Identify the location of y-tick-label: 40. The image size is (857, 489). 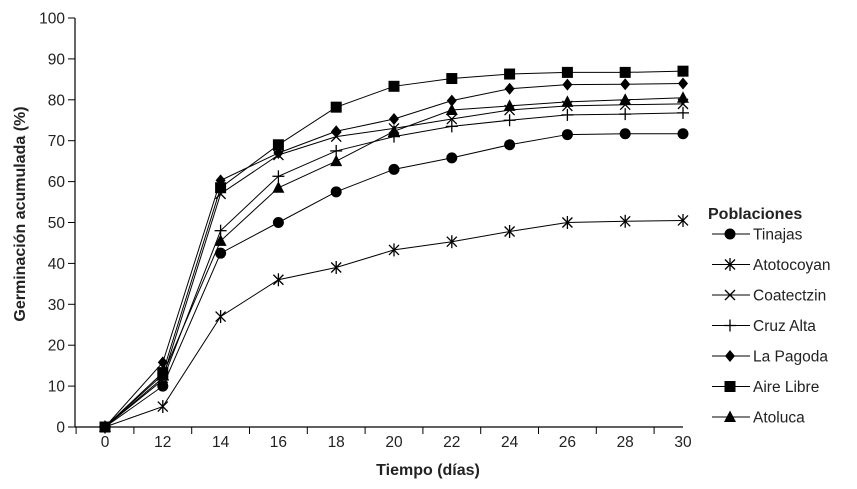
(57, 264).